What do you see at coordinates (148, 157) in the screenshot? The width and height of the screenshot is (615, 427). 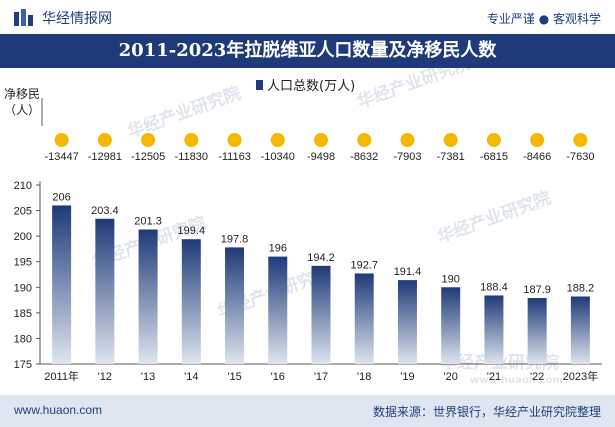 I see `migration-value-label: -12505` at bounding box center [148, 157].